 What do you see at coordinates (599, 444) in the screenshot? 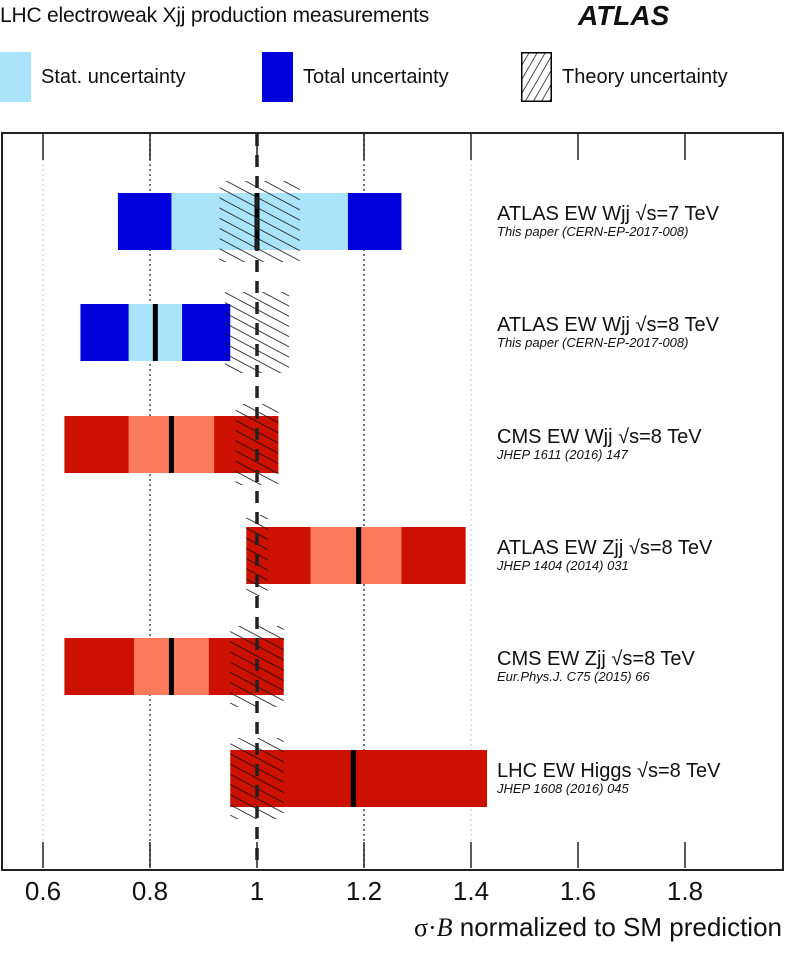
I see `measurement-label: CMS EW Wjj √s=8 TeV JHEP 1611 (2016) 147` at bounding box center [599, 444].